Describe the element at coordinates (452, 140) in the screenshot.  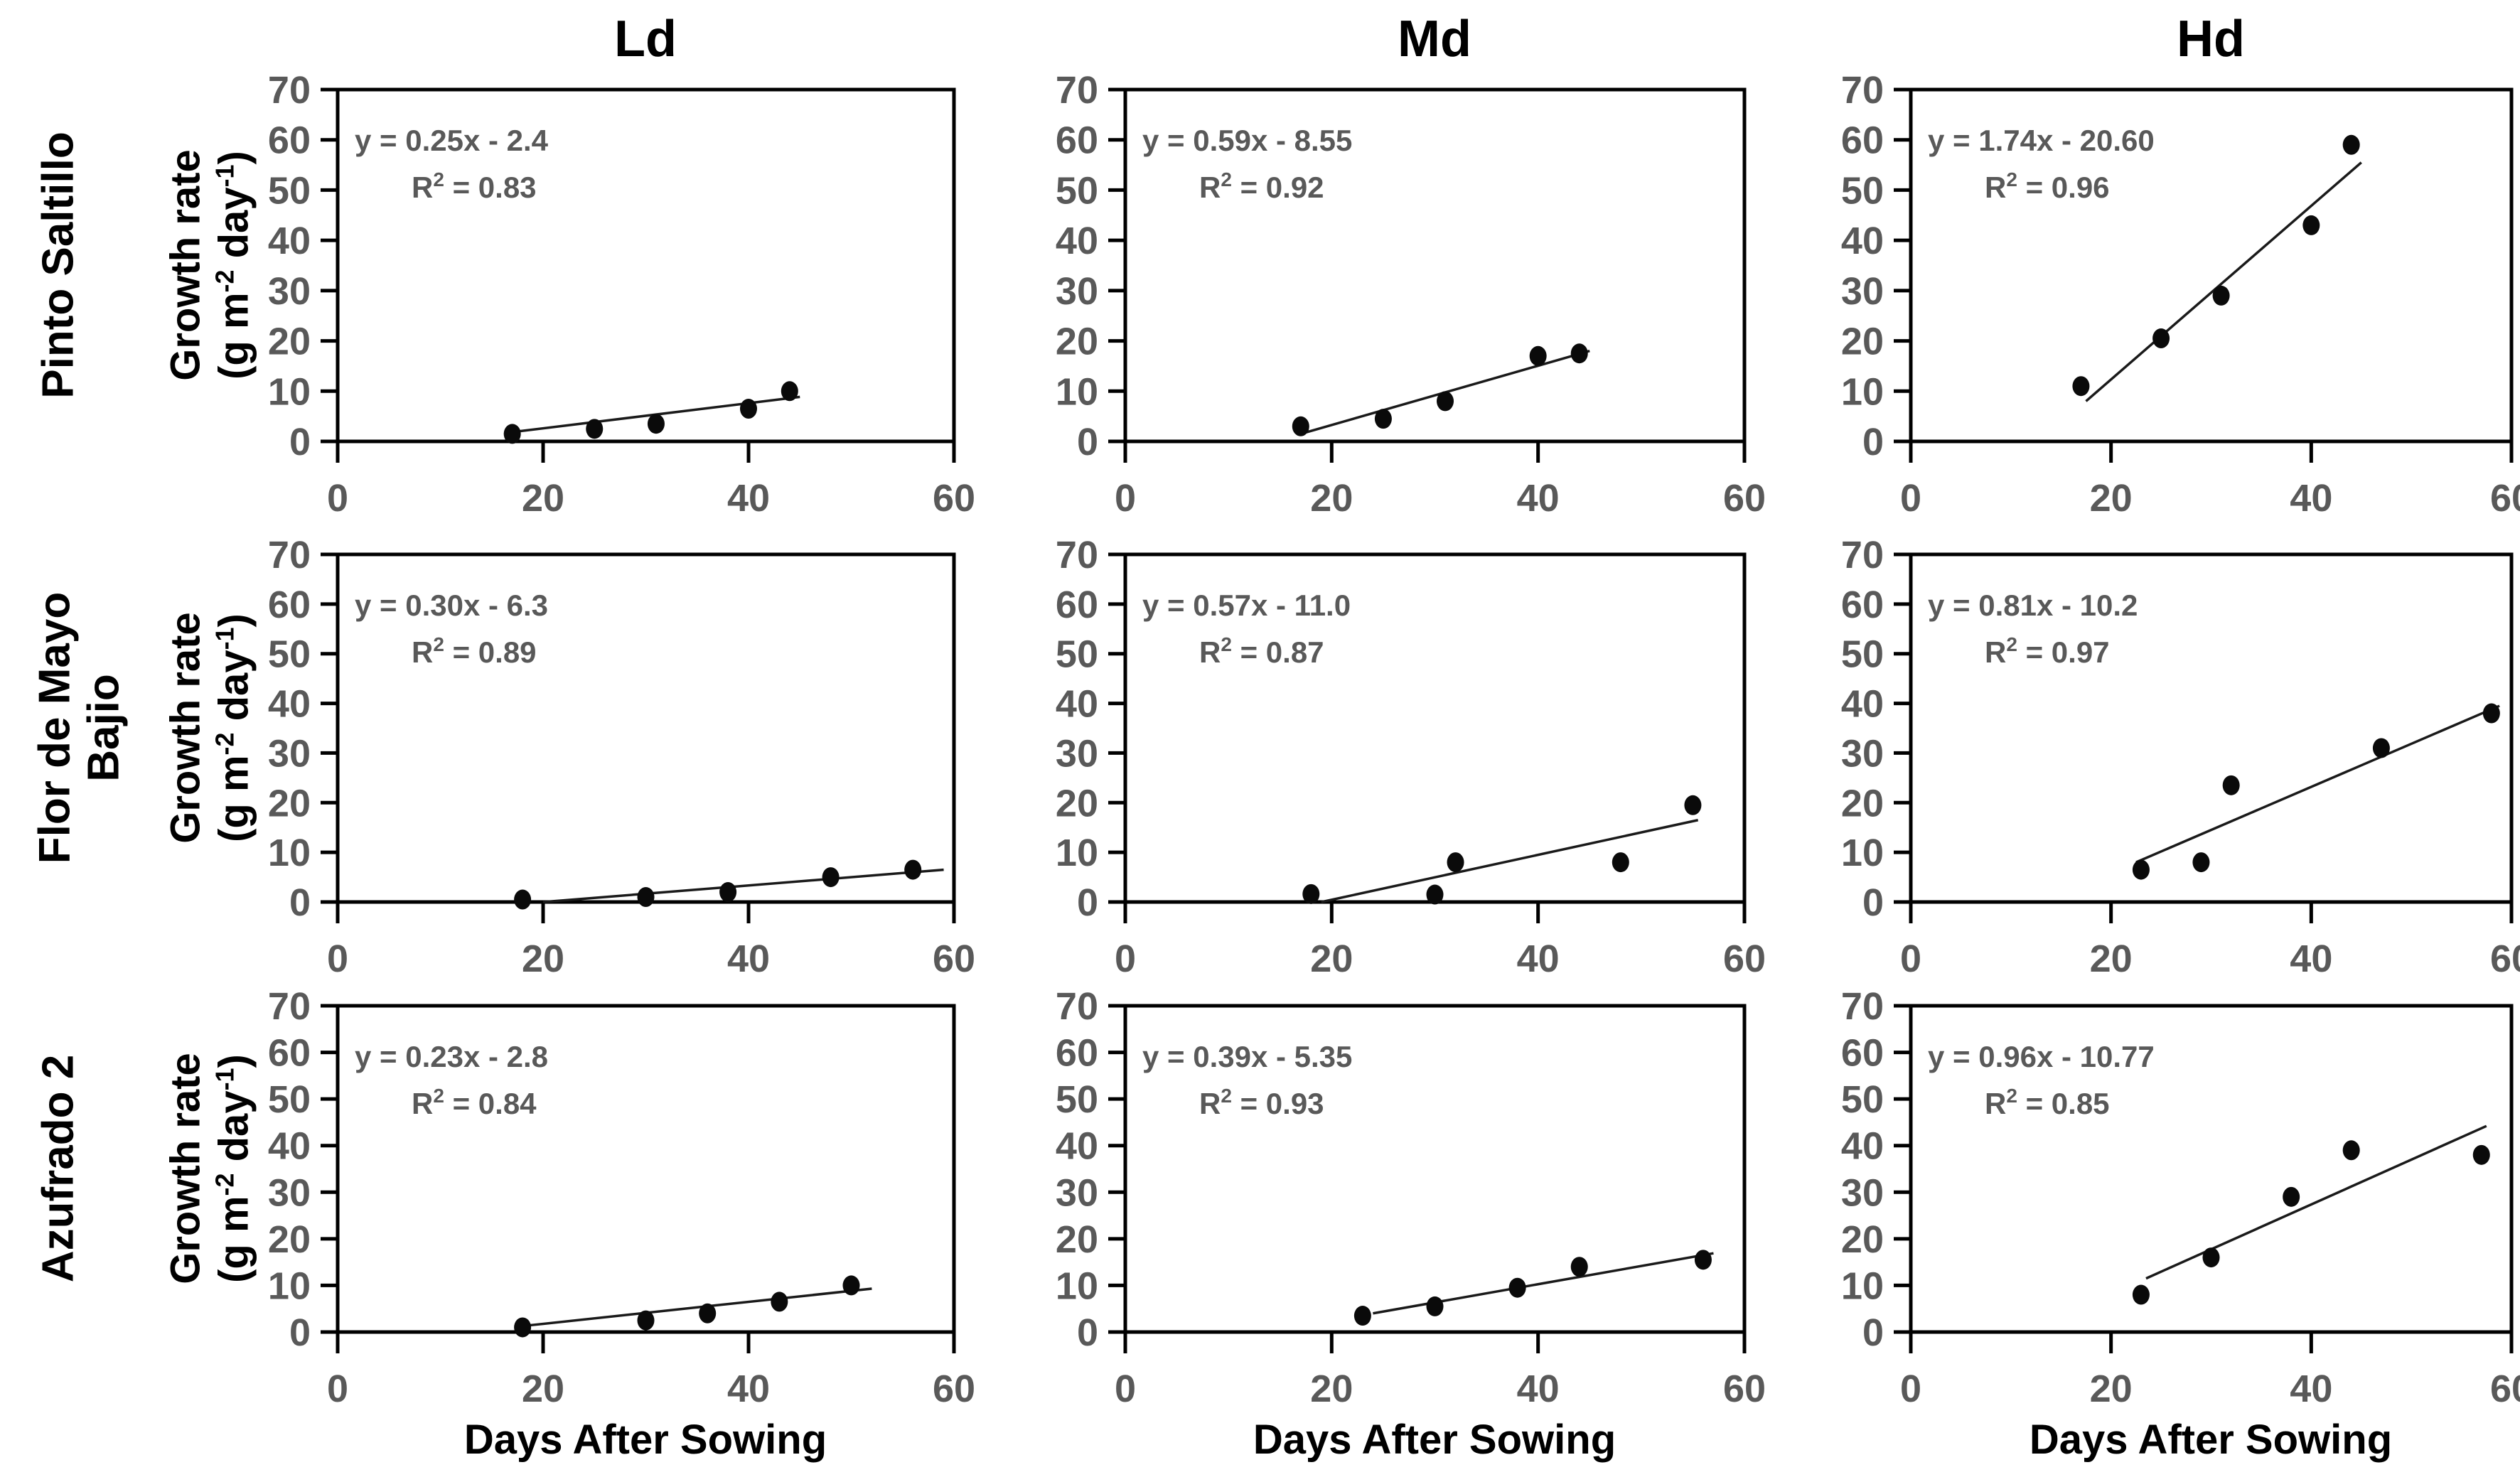
I see `equation-label: y = 0.25x - 2.4` at that location.